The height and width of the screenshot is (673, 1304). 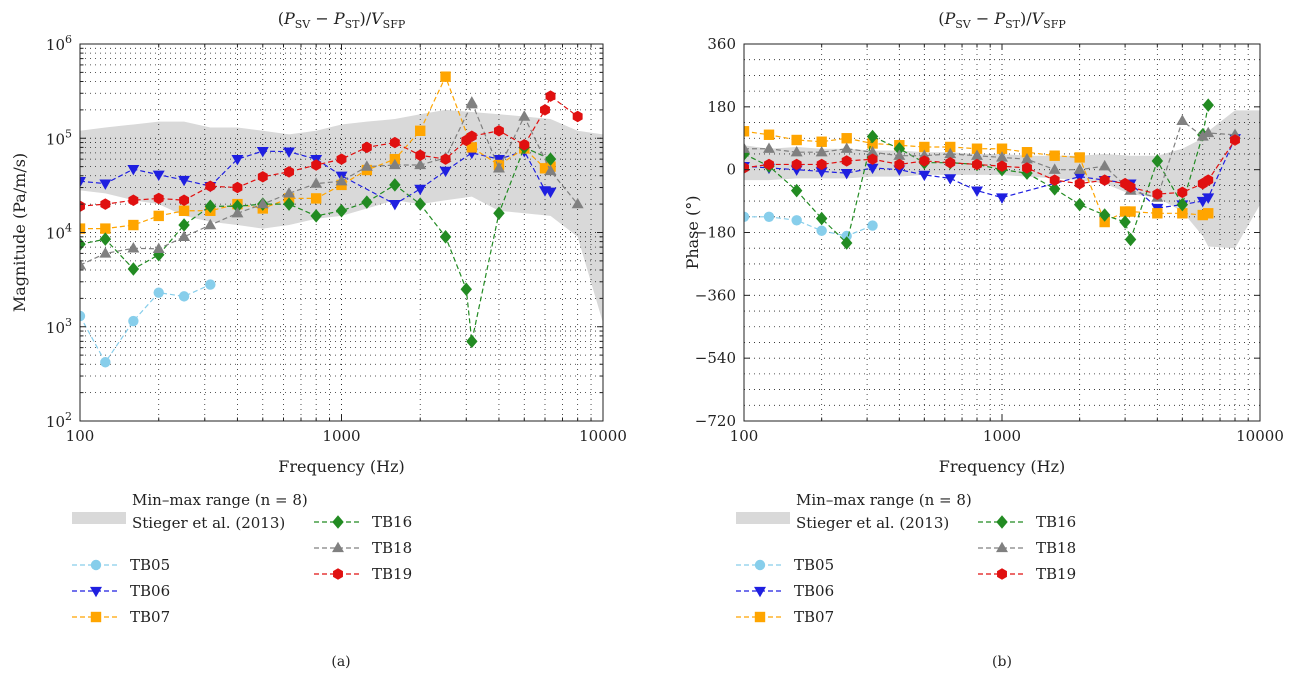 I want to click on x-axis-label: Frequency (Hz), so click(x=1002, y=466).